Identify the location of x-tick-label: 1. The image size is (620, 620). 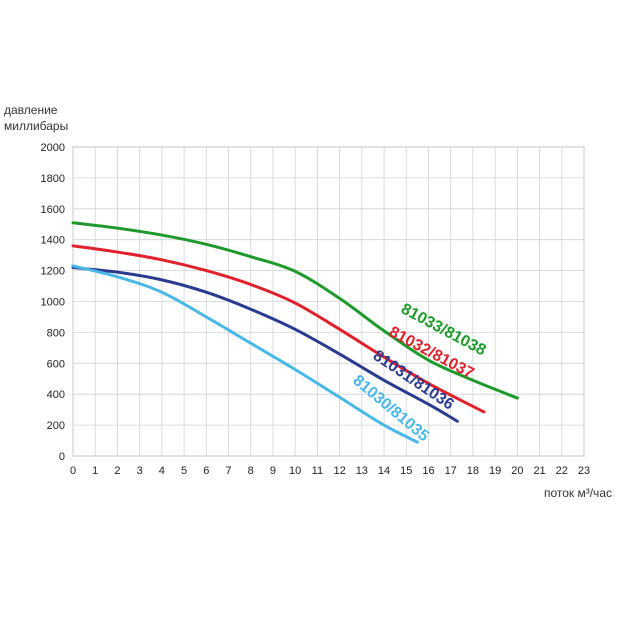
(95, 471).